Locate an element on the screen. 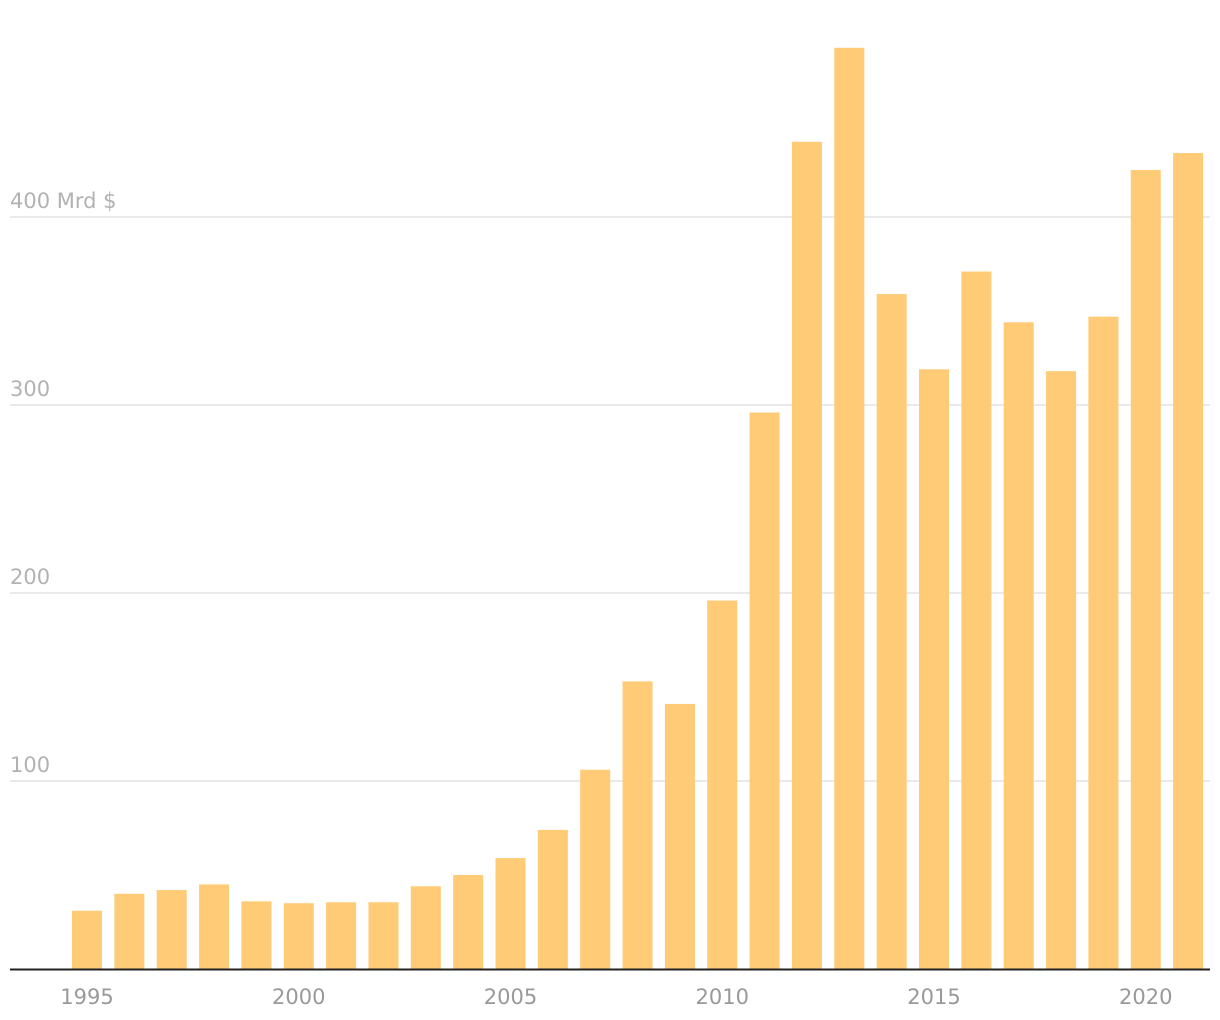 This screenshot has height=1020, width=1220. bar-1998 is located at coordinates (214, 926).